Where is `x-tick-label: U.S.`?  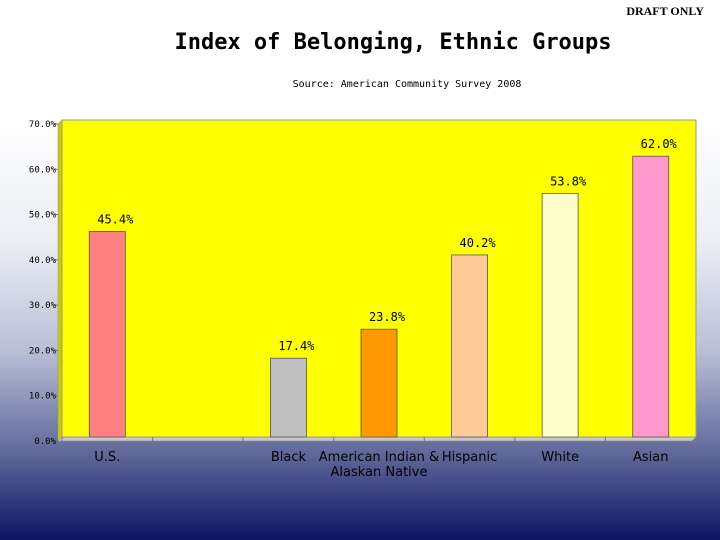 x-tick-label: U.S. is located at coordinates (107, 457).